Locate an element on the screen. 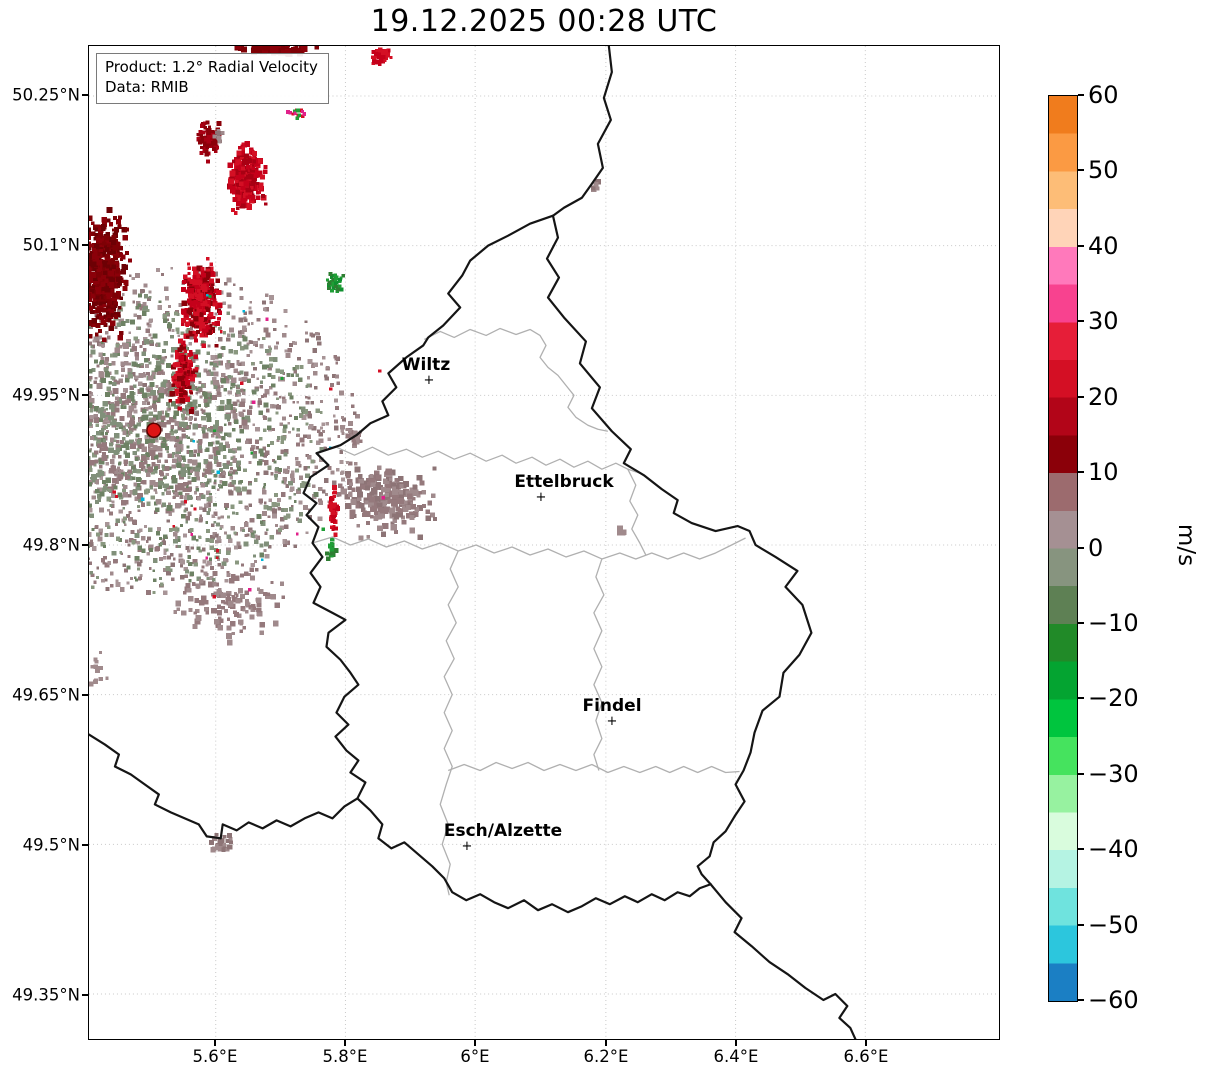 This screenshot has width=1207, height=1081. border-luxembourg-germany is located at coordinates (679, 550).